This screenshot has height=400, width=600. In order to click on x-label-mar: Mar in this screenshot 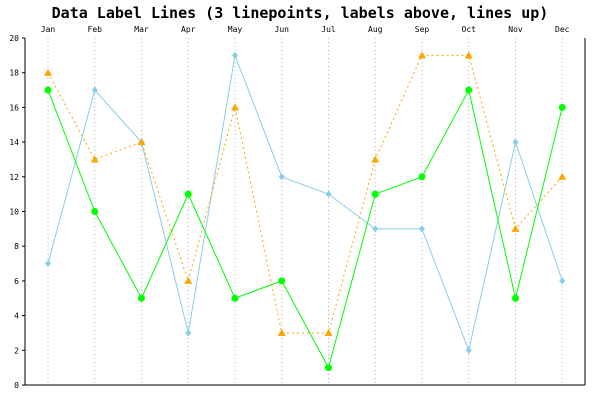, I will do `click(141, 29)`.